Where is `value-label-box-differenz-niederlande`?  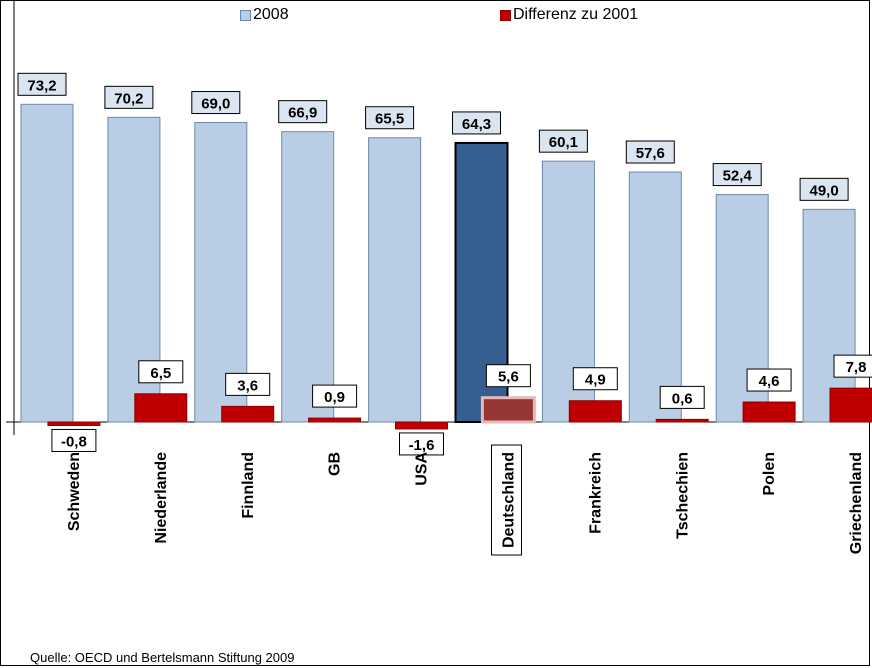 value-label-box-differenz-niederlande is located at coordinates (161, 372).